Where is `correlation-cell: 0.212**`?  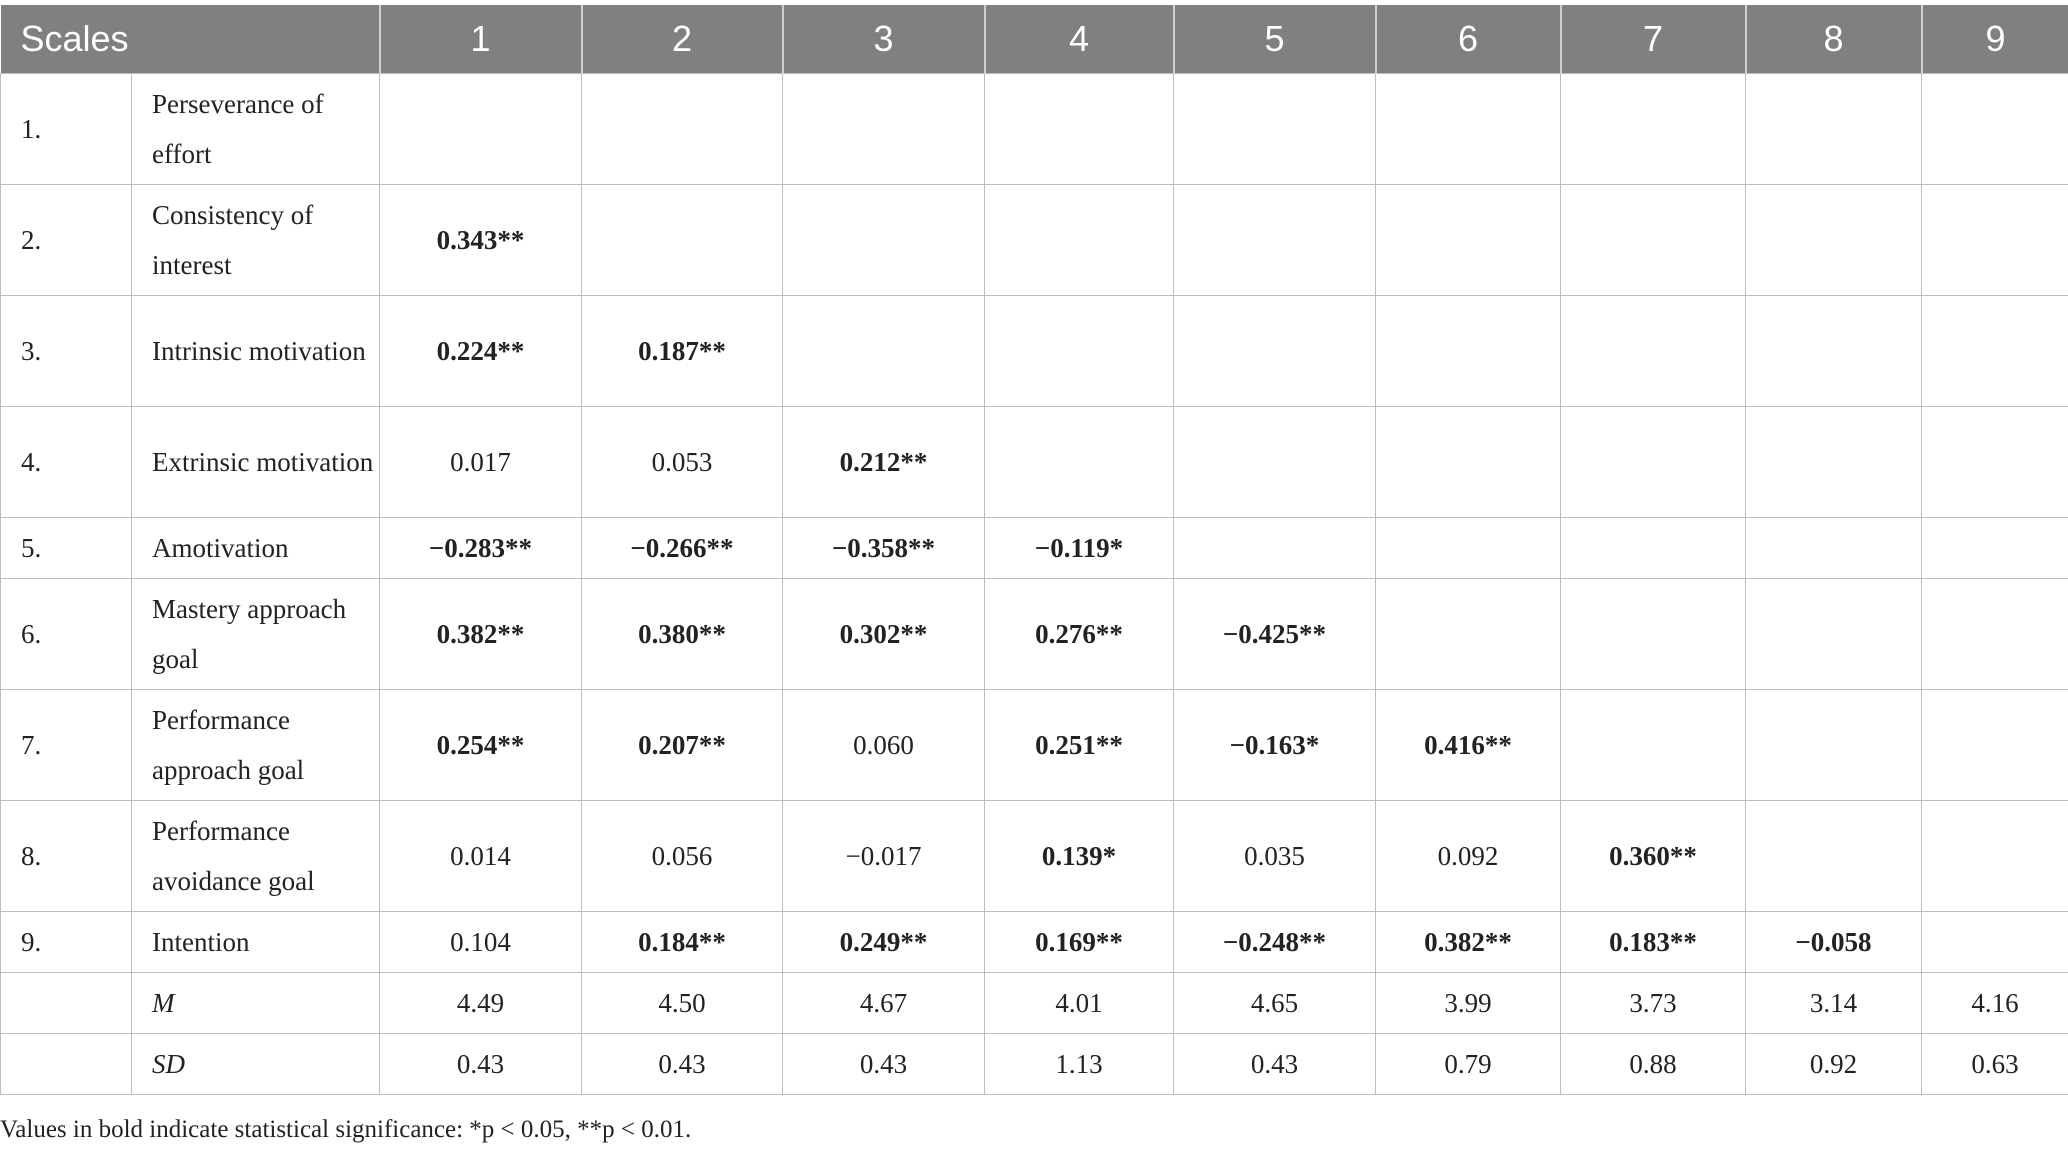 correlation-cell: 0.212** is located at coordinates (883, 462).